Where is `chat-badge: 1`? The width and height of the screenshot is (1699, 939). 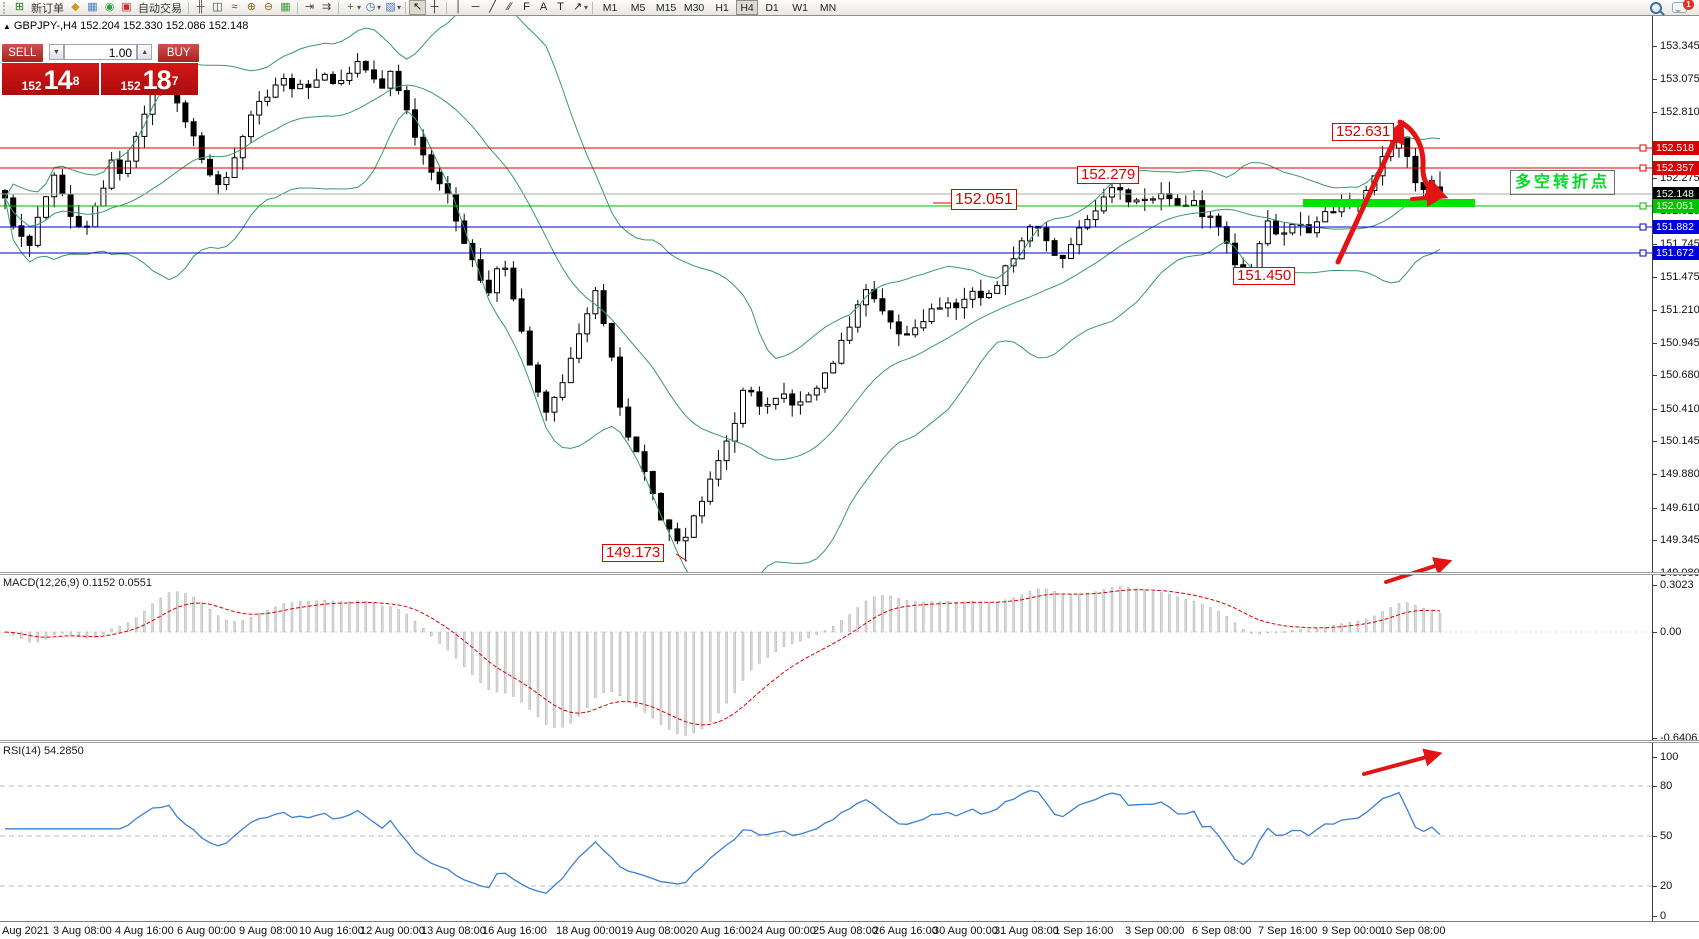 chat-badge: 1 is located at coordinates (1688, 5).